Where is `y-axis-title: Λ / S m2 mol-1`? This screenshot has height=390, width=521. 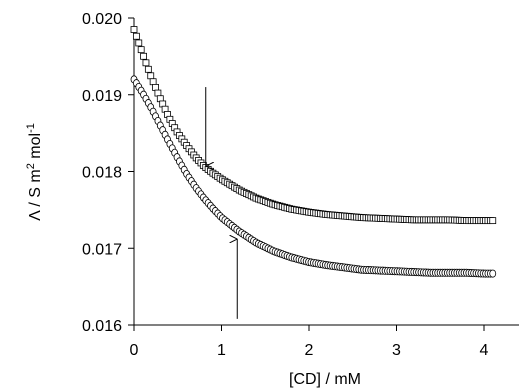
y-axis-title: Λ / S m2 mol-1 is located at coordinates (34, 172).